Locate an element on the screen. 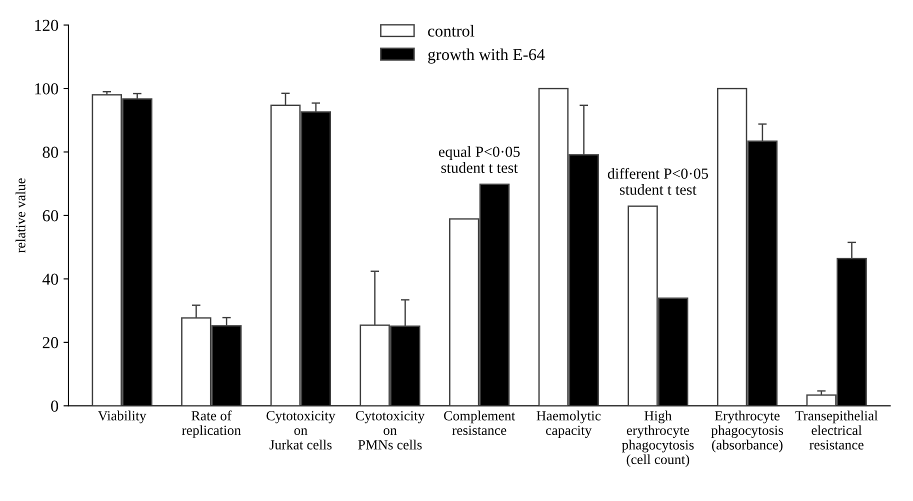 The width and height of the screenshot is (913, 501). y-tick-label: 100 is located at coordinates (46, 88).